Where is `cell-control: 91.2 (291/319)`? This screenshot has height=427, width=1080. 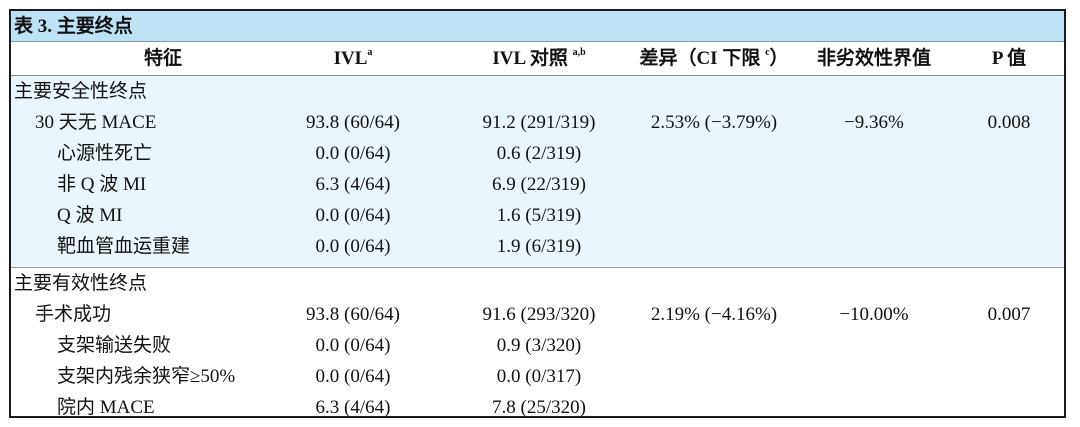 cell-control: 91.2 (291/319) is located at coordinates (539, 122).